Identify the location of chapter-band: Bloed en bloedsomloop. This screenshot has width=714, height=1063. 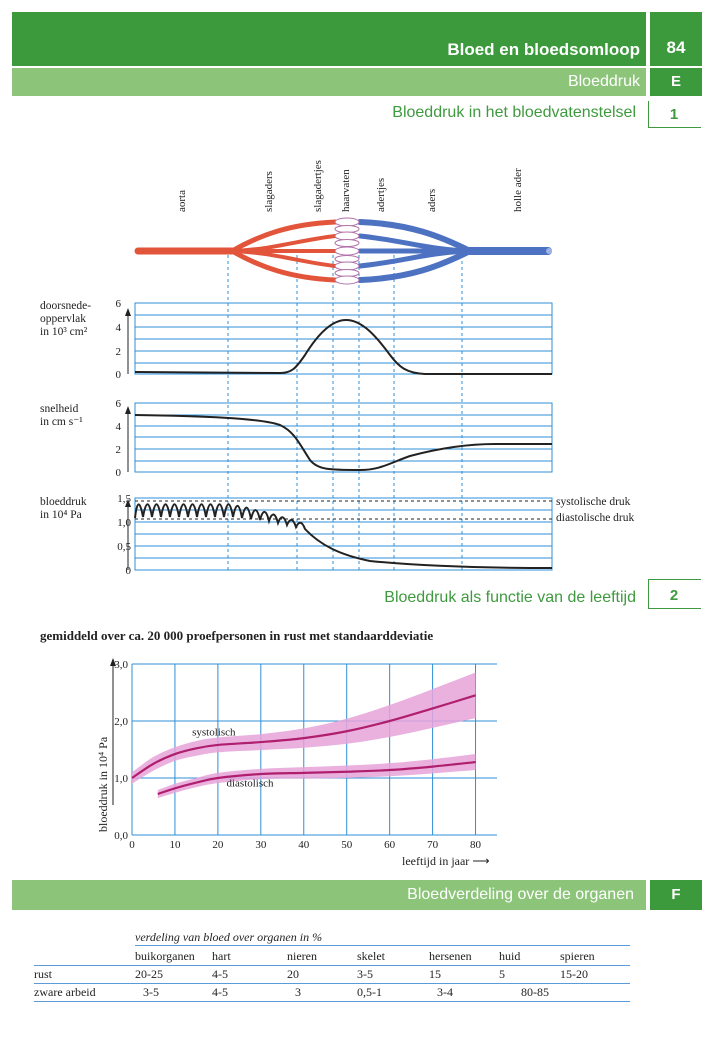
(329, 39).